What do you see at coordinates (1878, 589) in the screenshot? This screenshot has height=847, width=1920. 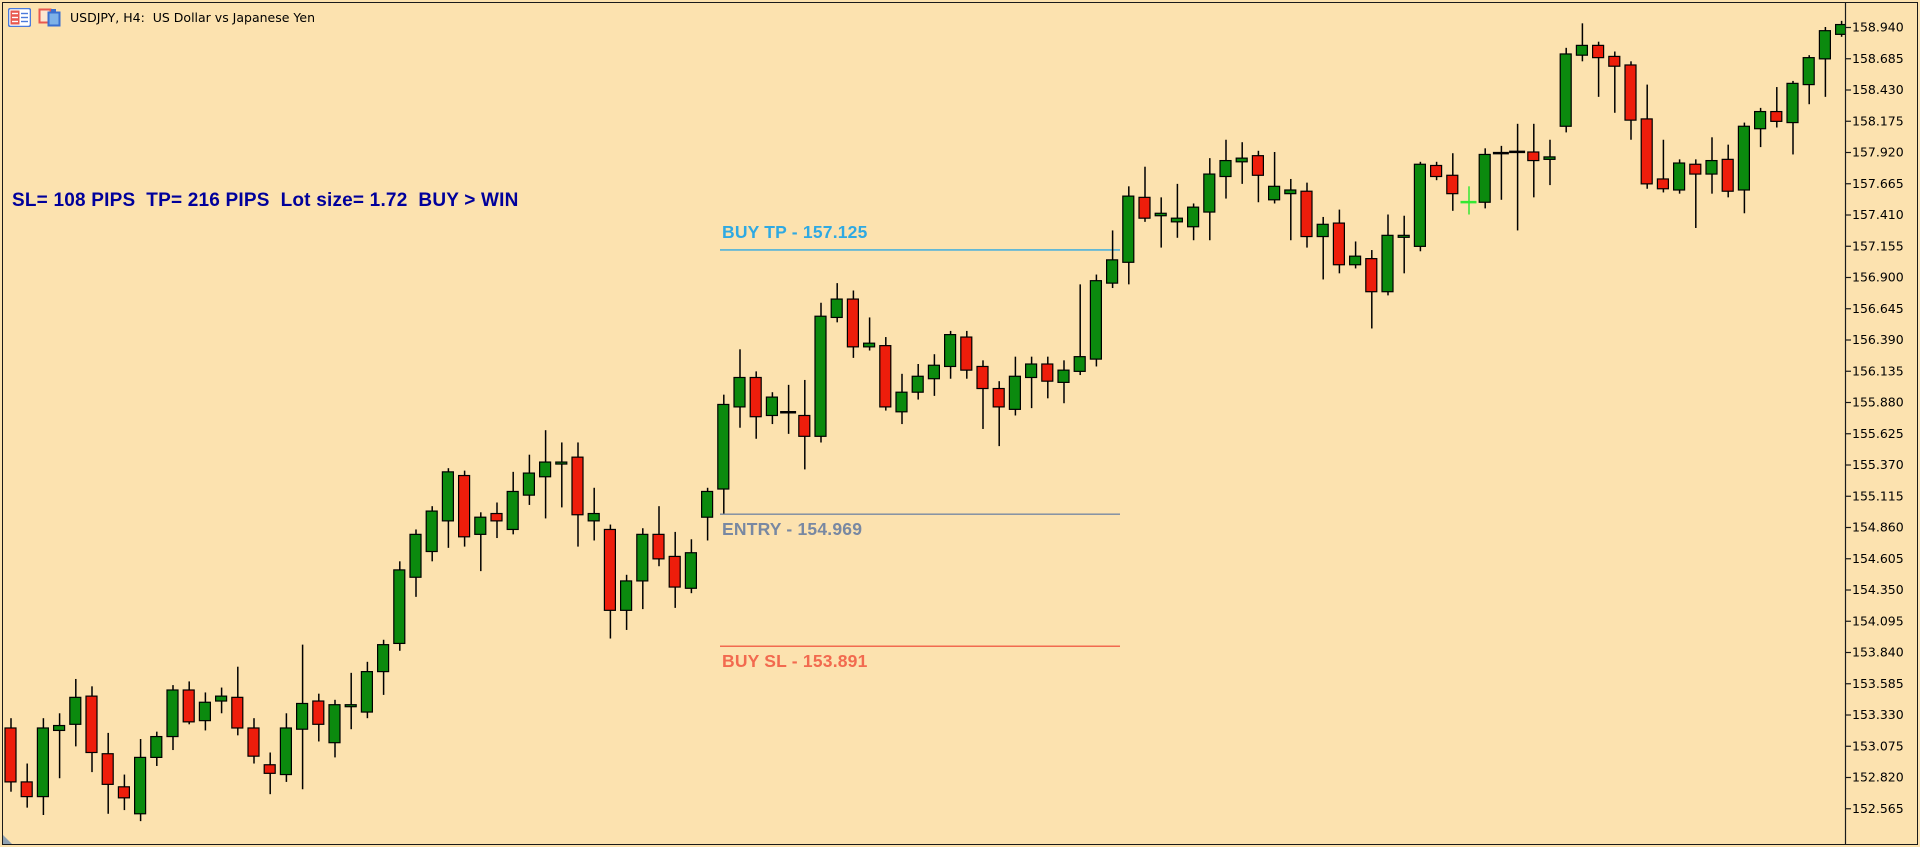 I see `axis-label: 154.350` at bounding box center [1878, 589].